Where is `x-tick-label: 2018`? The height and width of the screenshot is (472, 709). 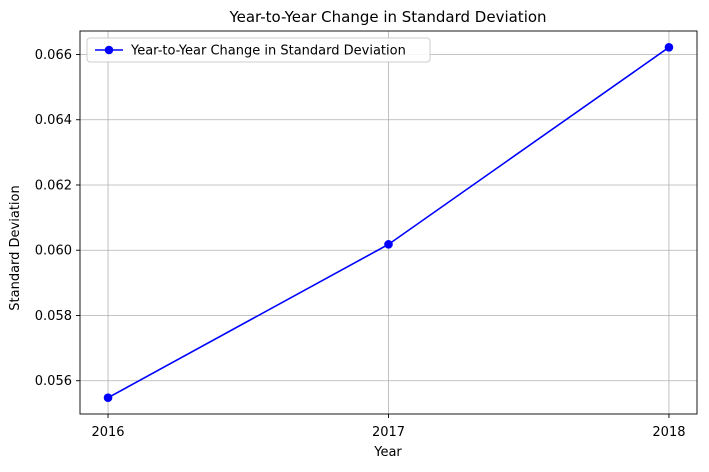
x-tick-label: 2018 is located at coordinates (668, 432).